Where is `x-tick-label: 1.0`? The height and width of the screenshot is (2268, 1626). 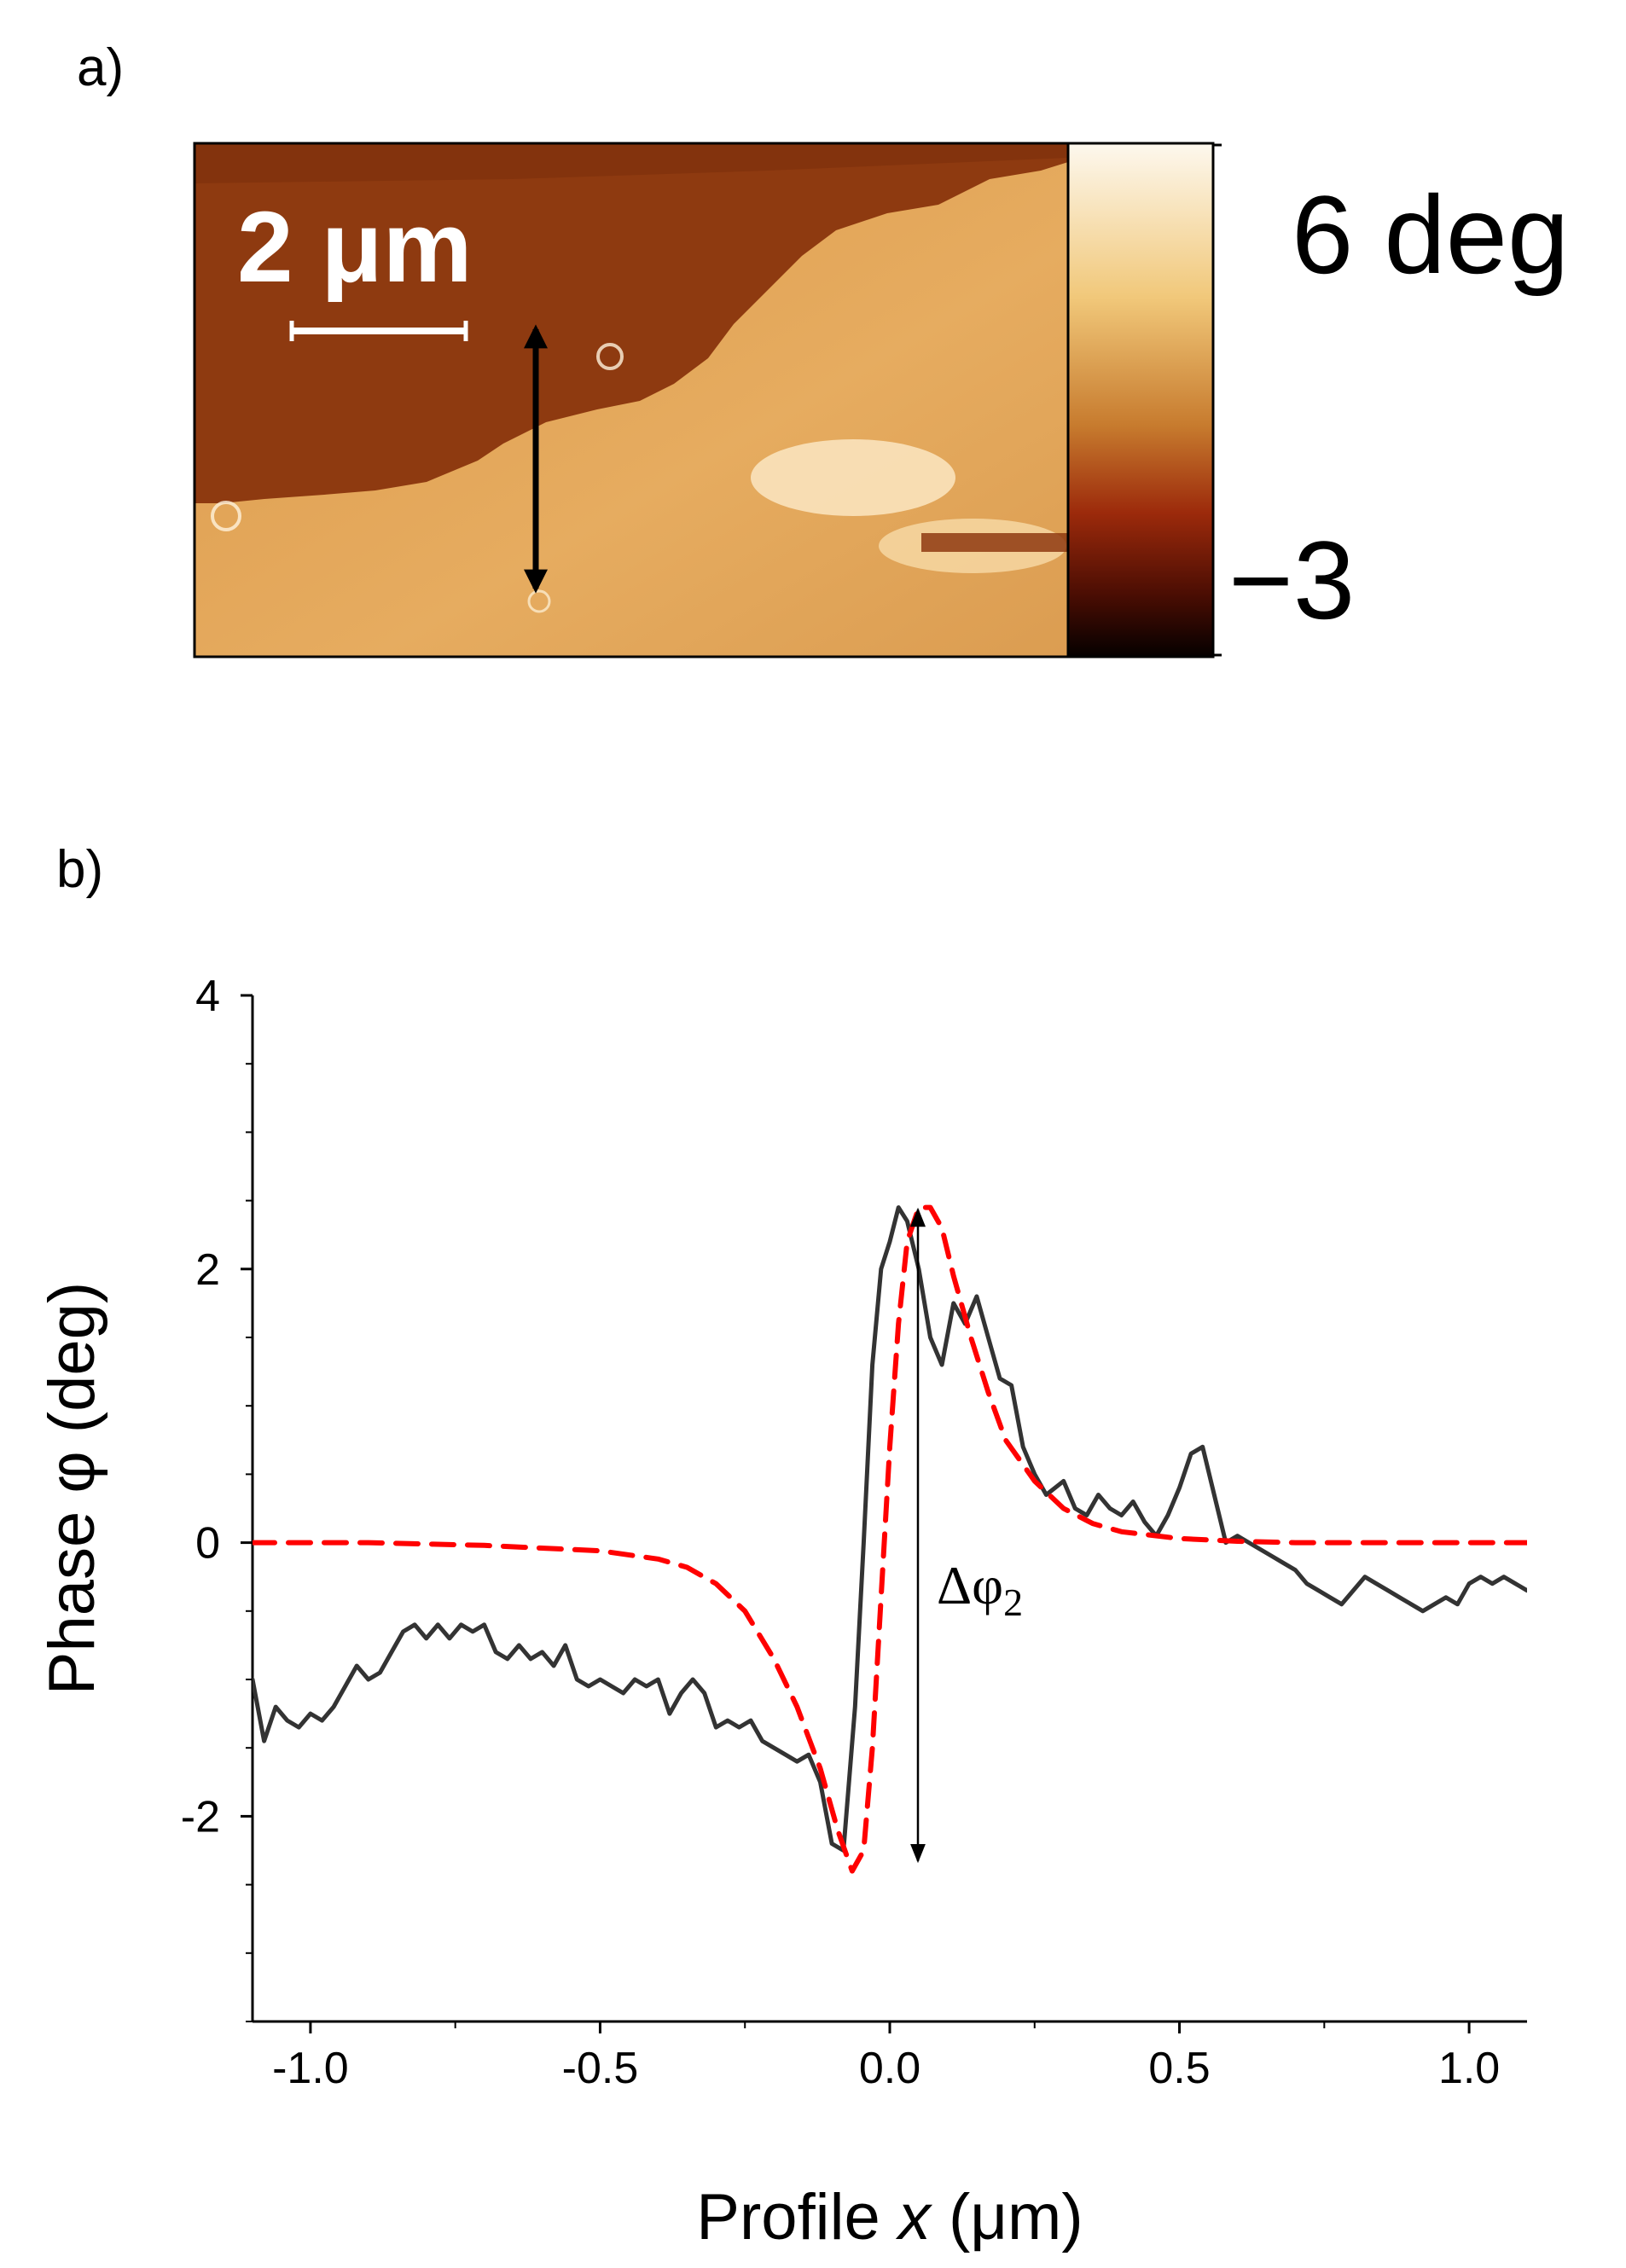
x-tick-label: 1.0 is located at coordinates (1469, 2068).